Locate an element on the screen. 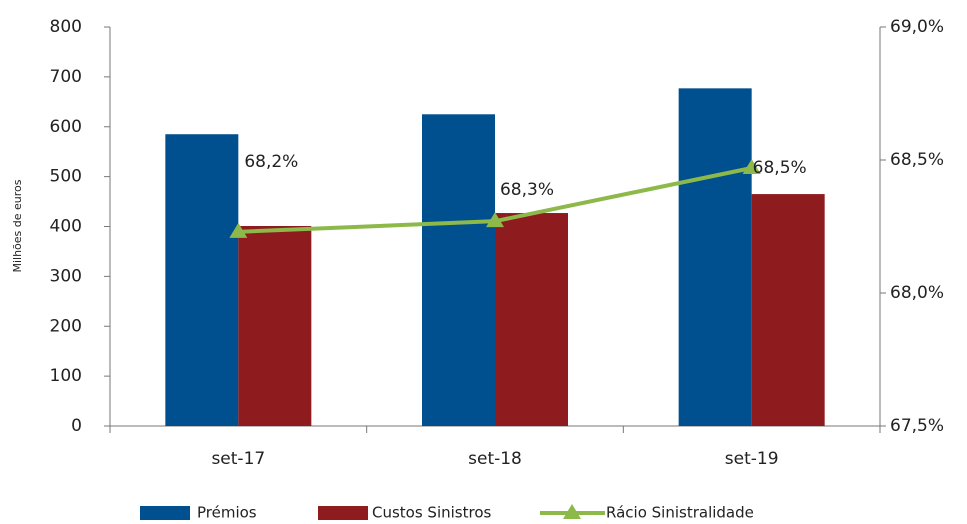 The width and height of the screenshot is (967, 524). value-label: 68,2% is located at coordinates (271, 162).